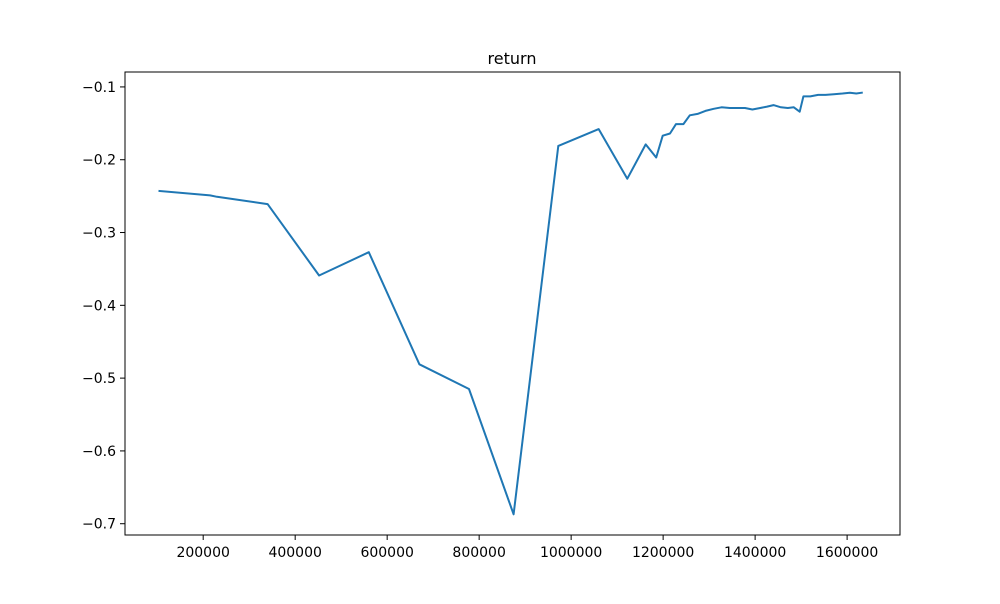  I want to click on y-tick-label: −0.2, so click(99, 161).